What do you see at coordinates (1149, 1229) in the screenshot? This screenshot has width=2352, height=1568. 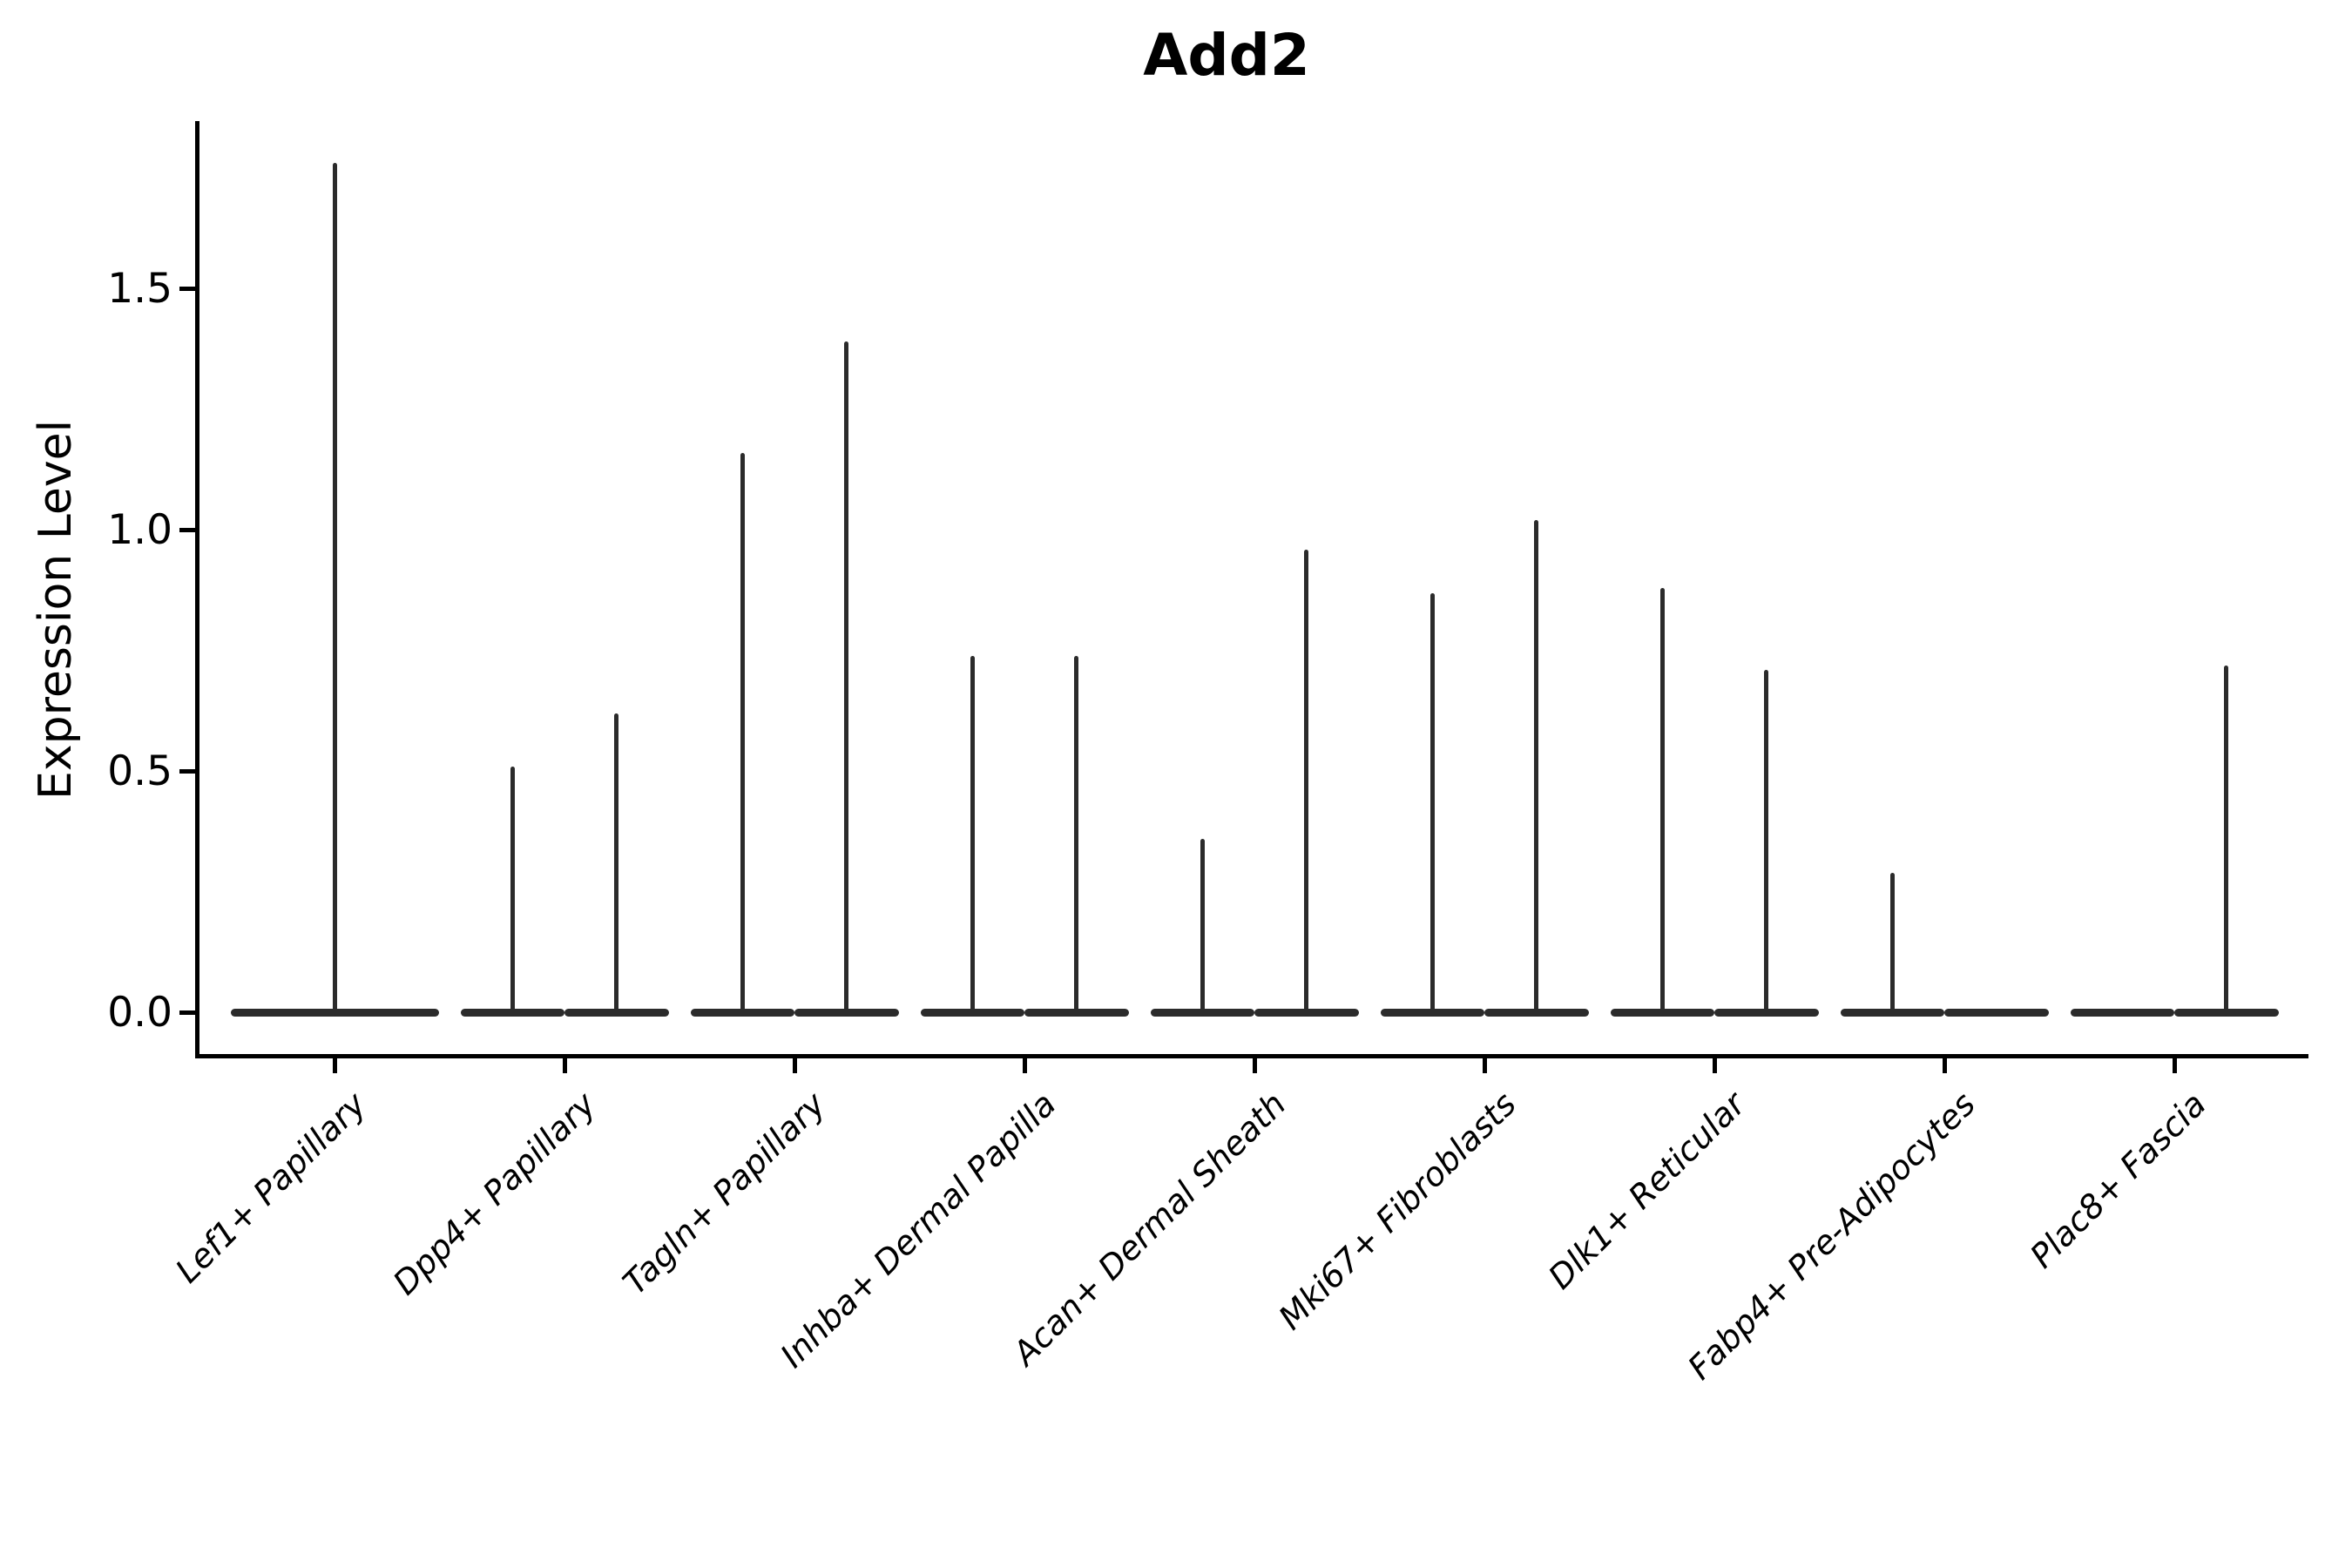 I see `x-axis-category-label: Acan+ Dermal Sheath` at bounding box center [1149, 1229].